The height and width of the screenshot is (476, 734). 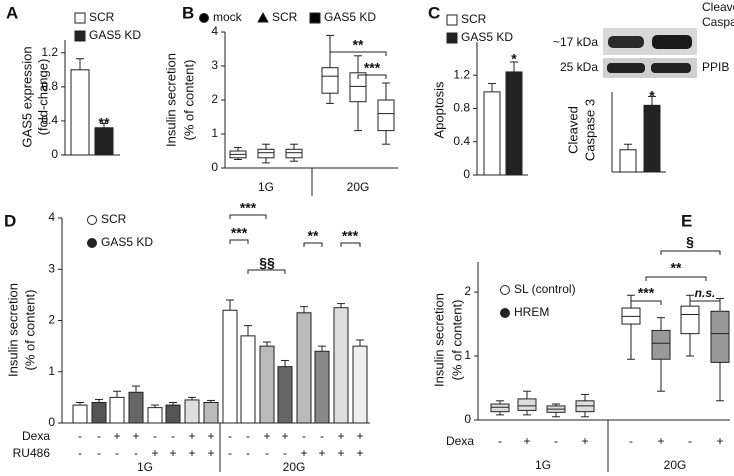 I want to click on blot-size-label: ~17 kDa, so click(x=575, y=42).